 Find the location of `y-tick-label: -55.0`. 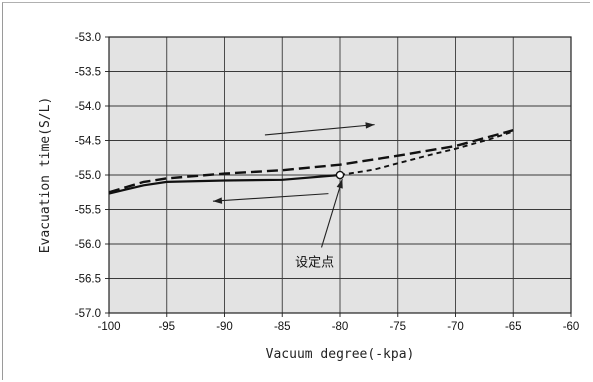

y-tick-label: -55.0 is located at coordinates (88, 176).